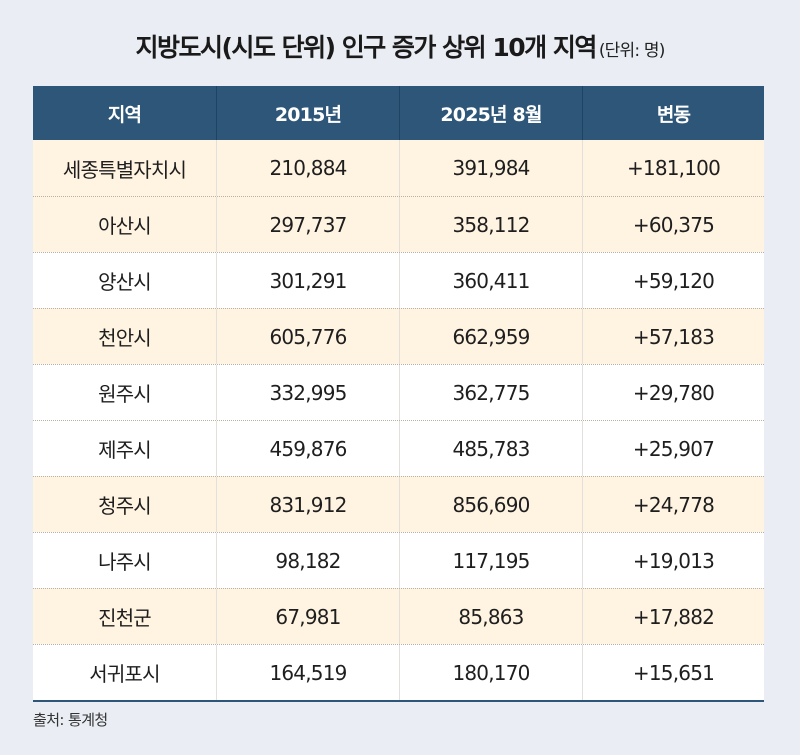 The height and width of the screenshot is (755, 800). Describe the element at coordinates (491, 560) in the screenshot. I see `cell-2025: 117,195` at that location.